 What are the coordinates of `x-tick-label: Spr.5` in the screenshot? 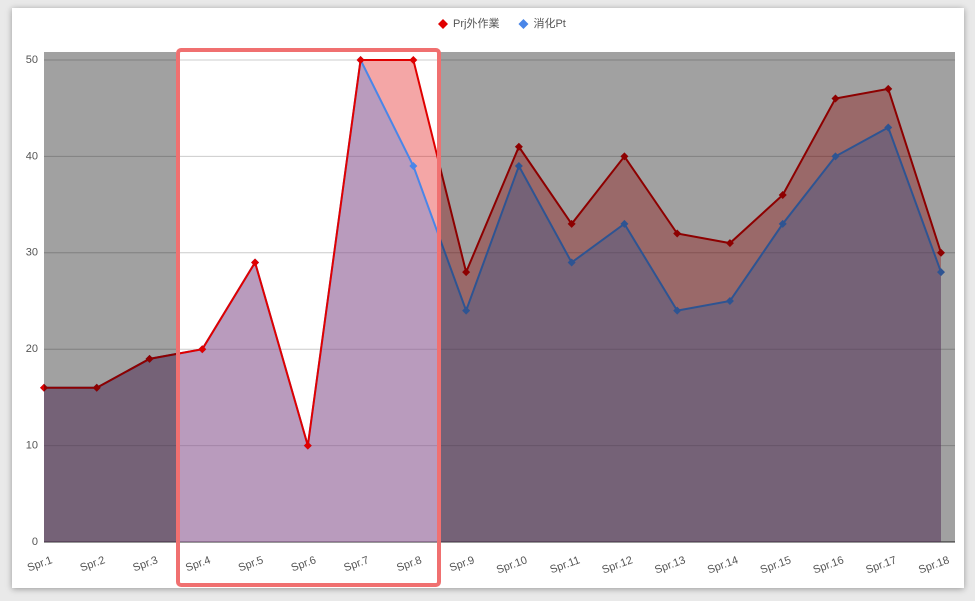 It's located at (251, 564).